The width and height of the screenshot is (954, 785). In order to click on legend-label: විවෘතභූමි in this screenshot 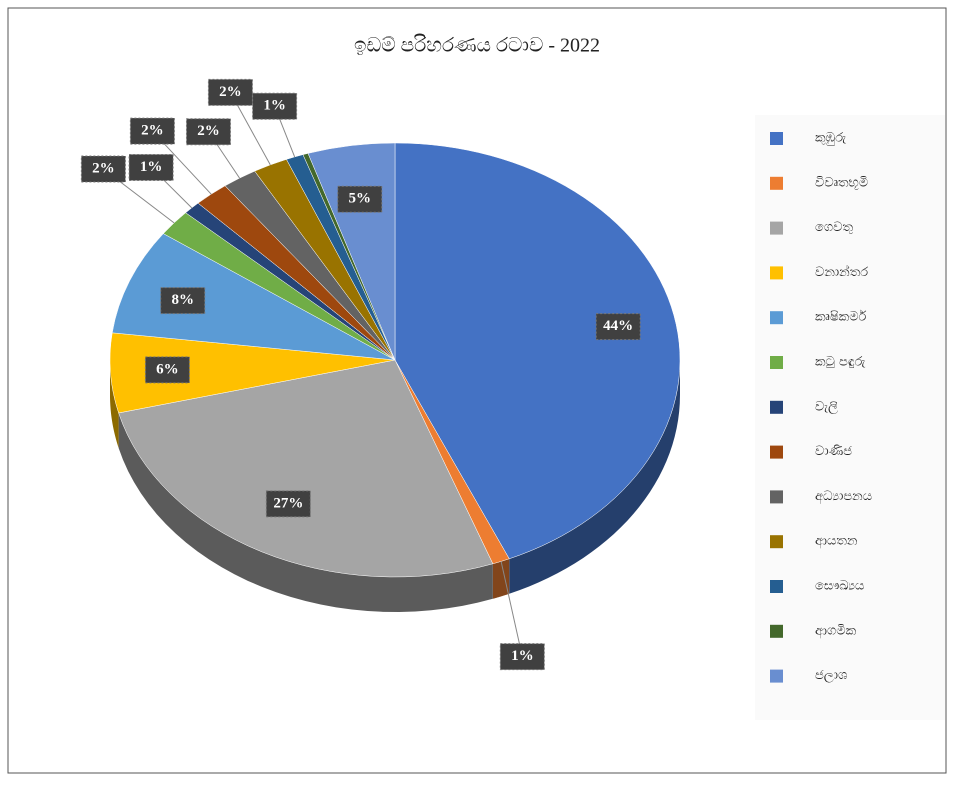, I will do `click(841, 182)`.